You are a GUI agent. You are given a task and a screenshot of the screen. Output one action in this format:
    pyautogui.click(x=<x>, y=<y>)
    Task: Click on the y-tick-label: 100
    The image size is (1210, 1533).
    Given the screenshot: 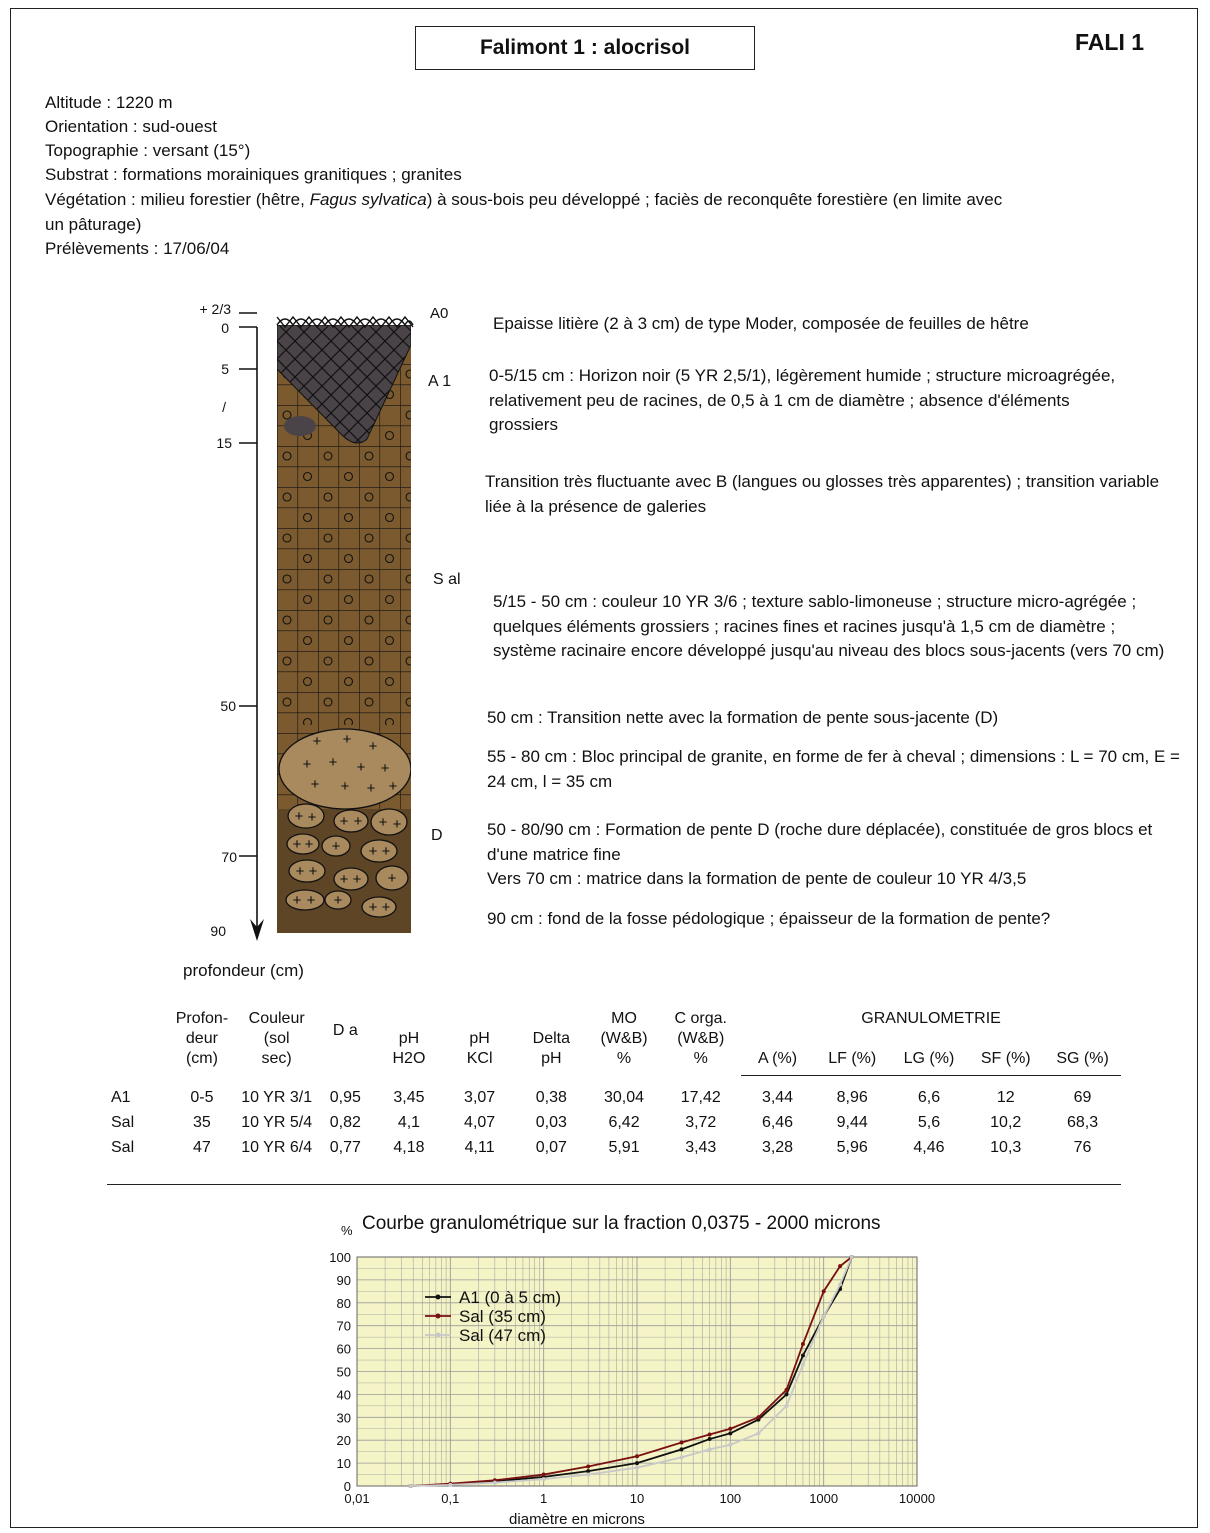 What is the action you would take?
    pyautogui.click(x=340, y=1257)
    